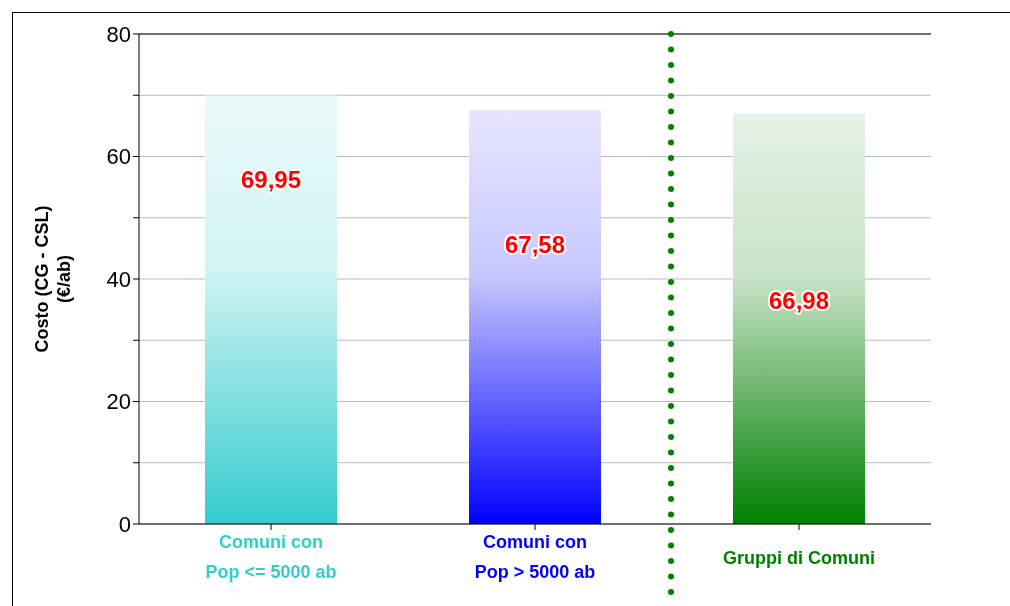  What do you see at coordinates (271, 557) in the screenshot?
I see `x-tick-label: Comuni con Pop <= 5000 ab` at bounding box center [271, 557].